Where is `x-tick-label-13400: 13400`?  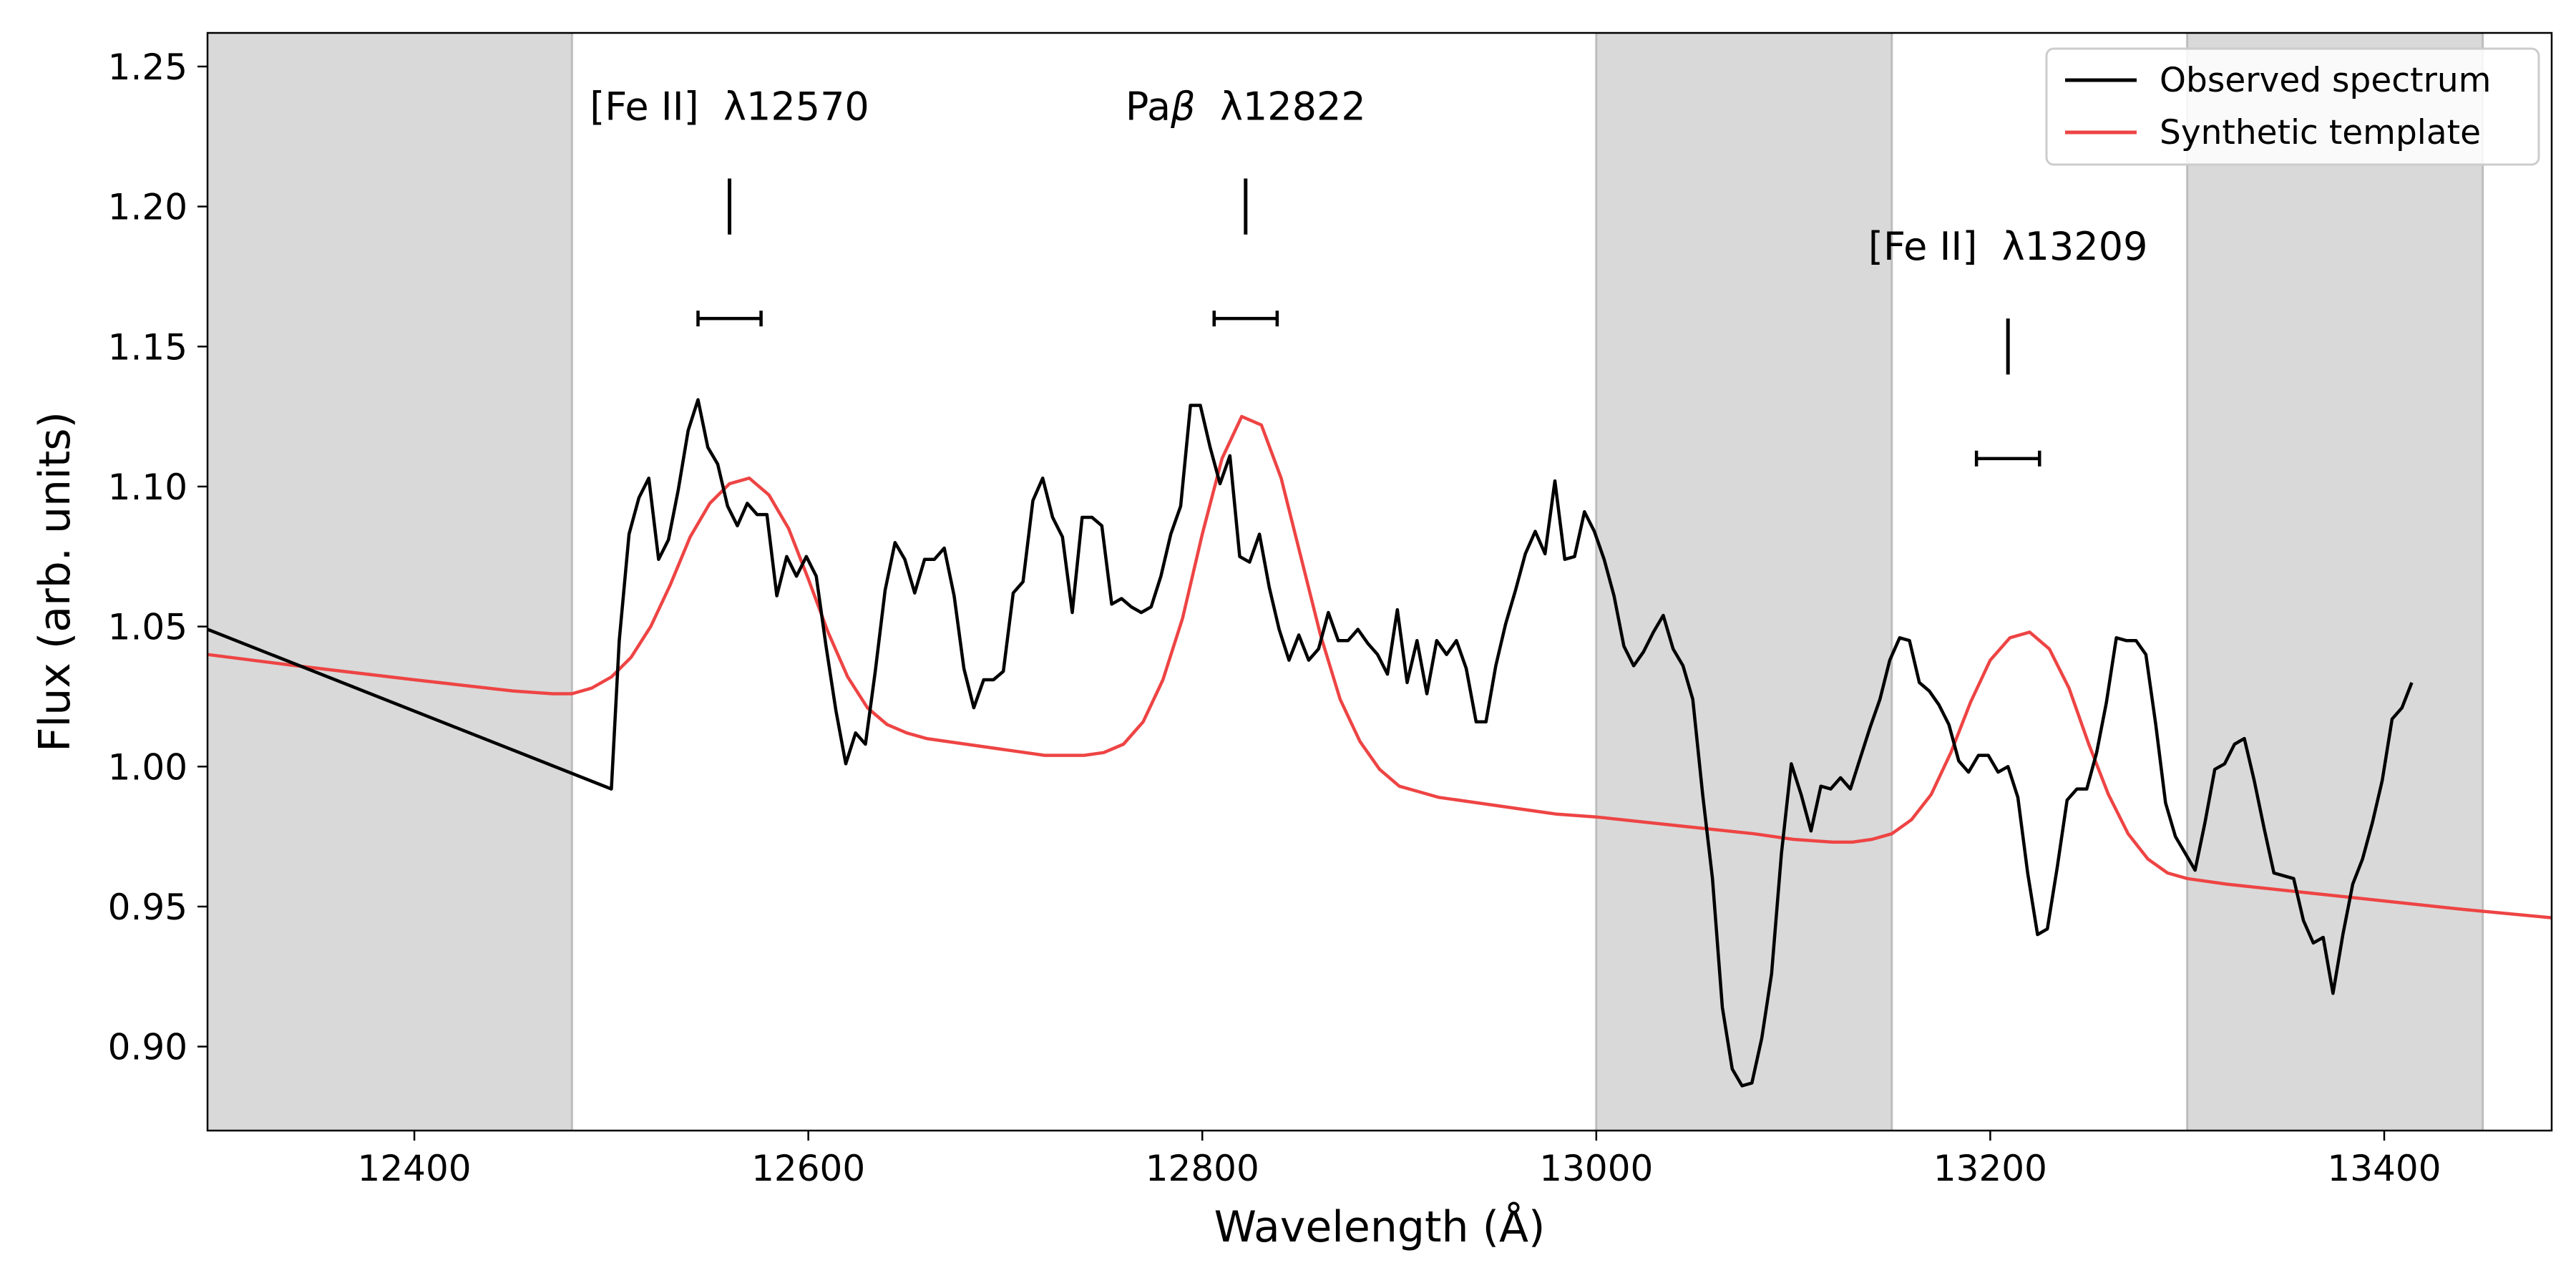
x-tick-label-13400: 13400 is located at coordinates (2384, 1168).